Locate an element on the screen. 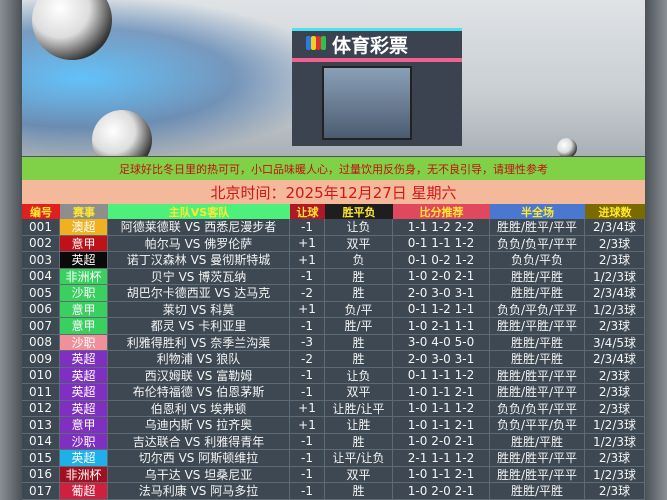  cell-result: 让胜 is located at coordinates (359, 425).